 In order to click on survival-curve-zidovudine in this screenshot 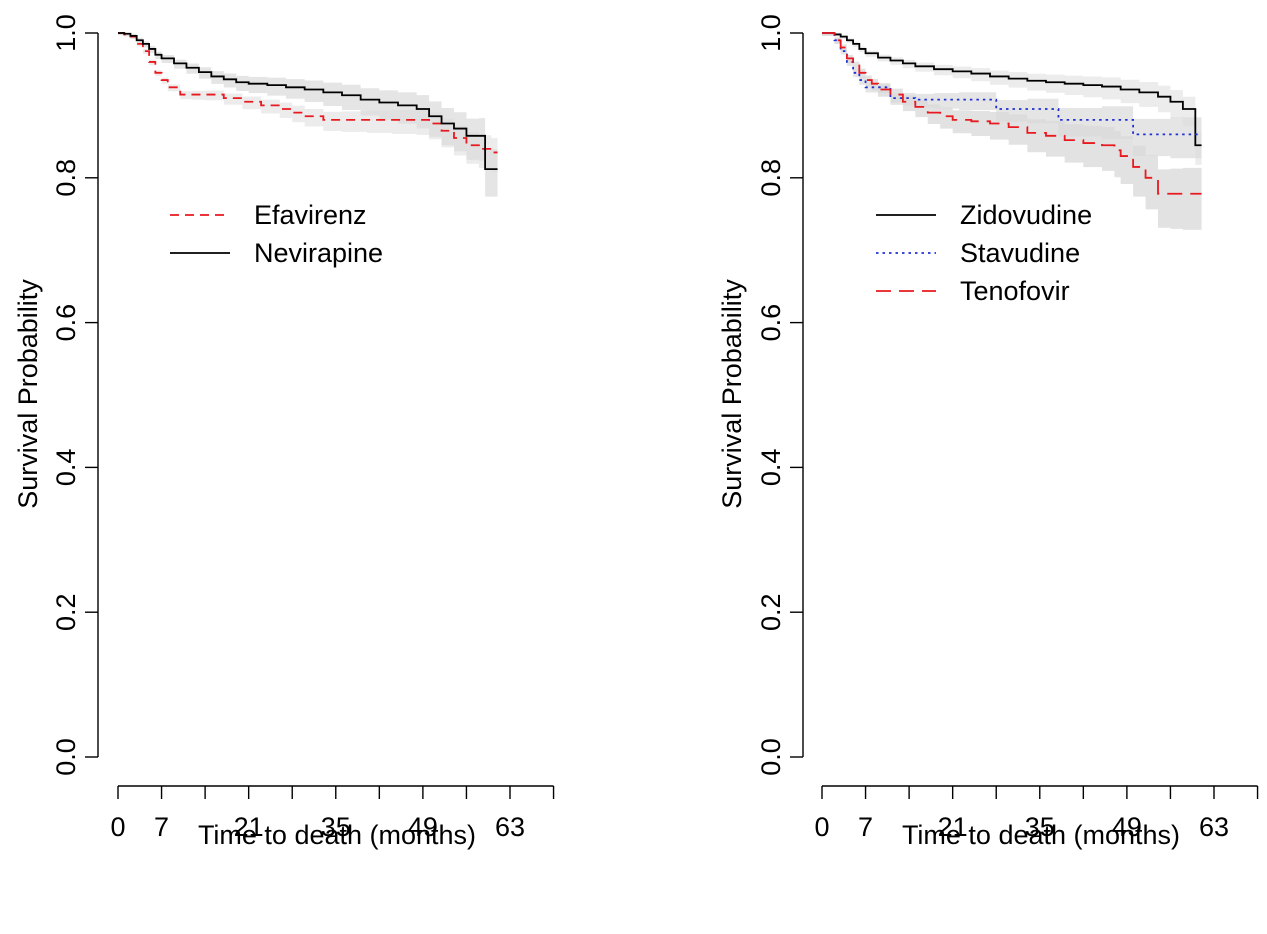, I will do `click(1012, 89)`.